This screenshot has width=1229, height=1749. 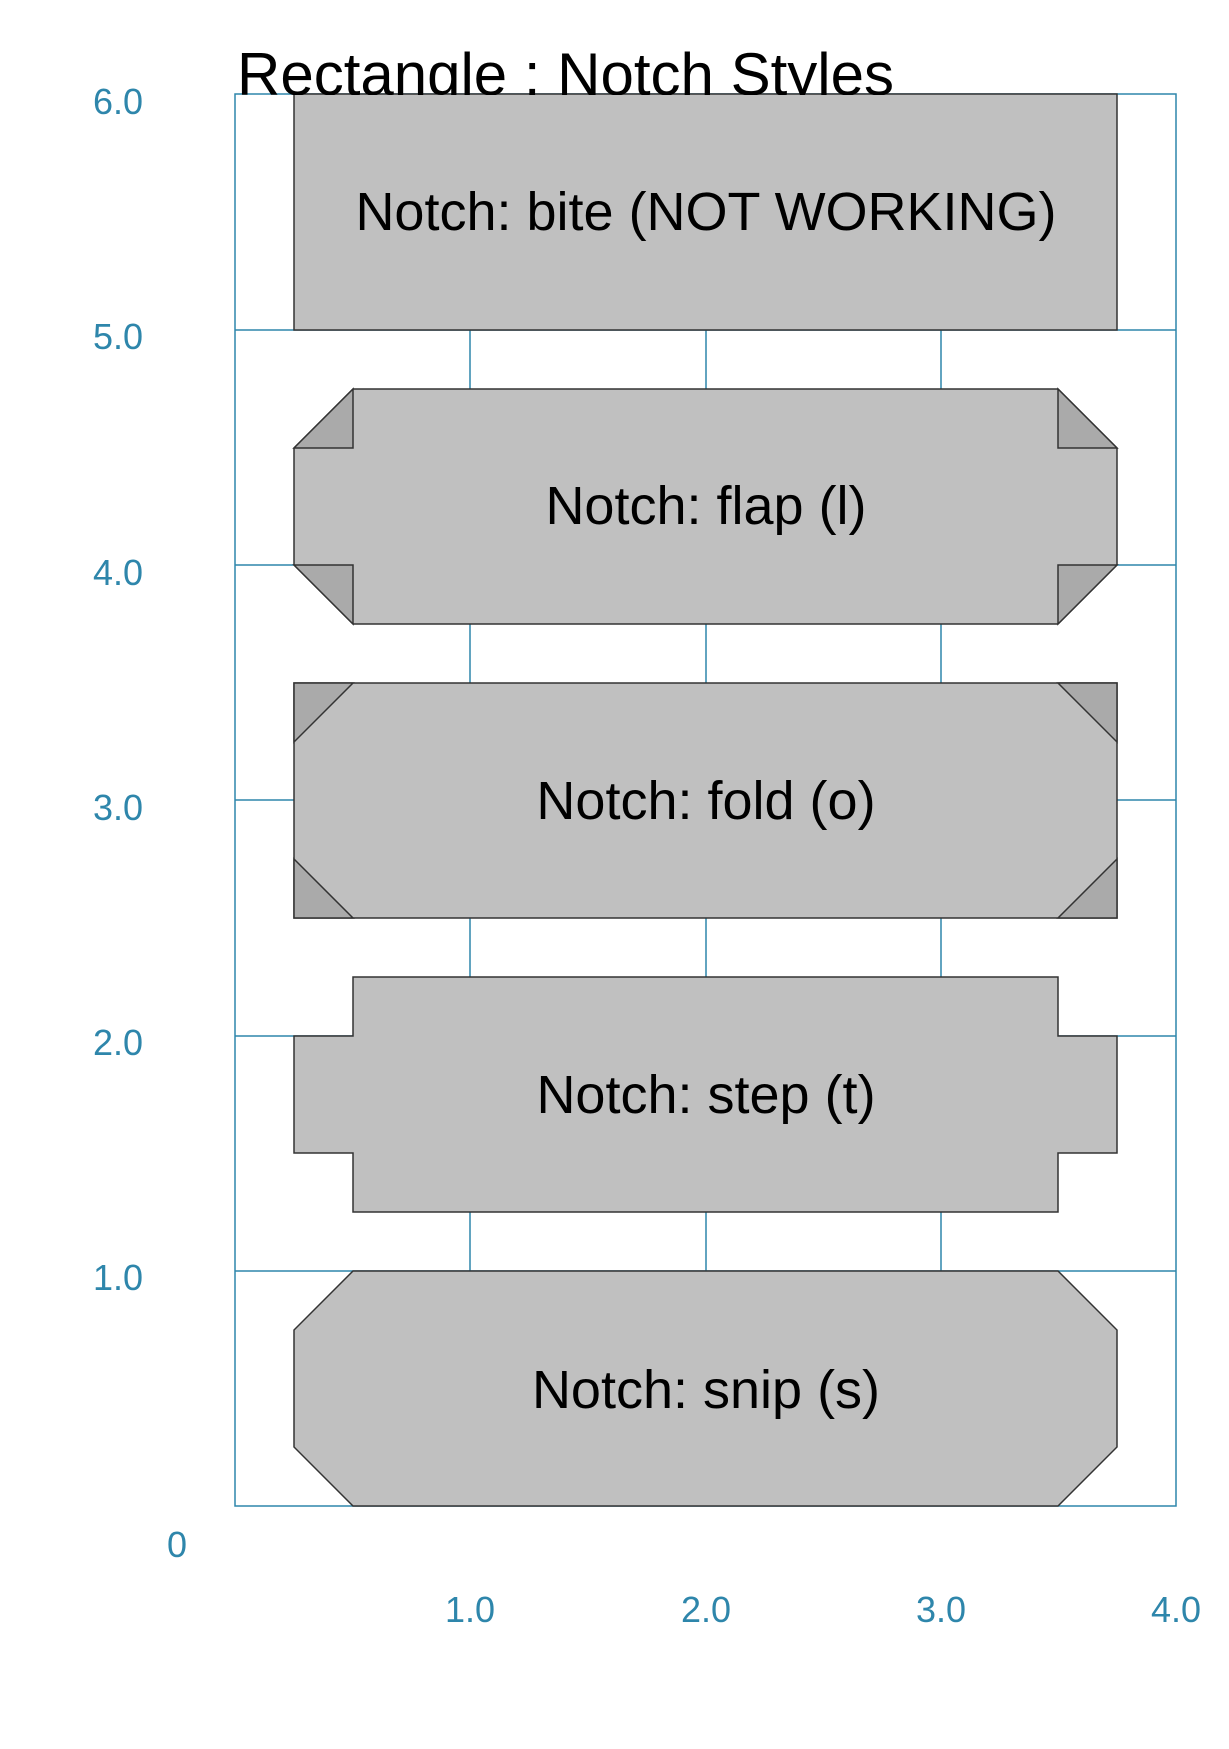 I want to click on y-tick-2: 2.0, so click(x=118, y=1042).